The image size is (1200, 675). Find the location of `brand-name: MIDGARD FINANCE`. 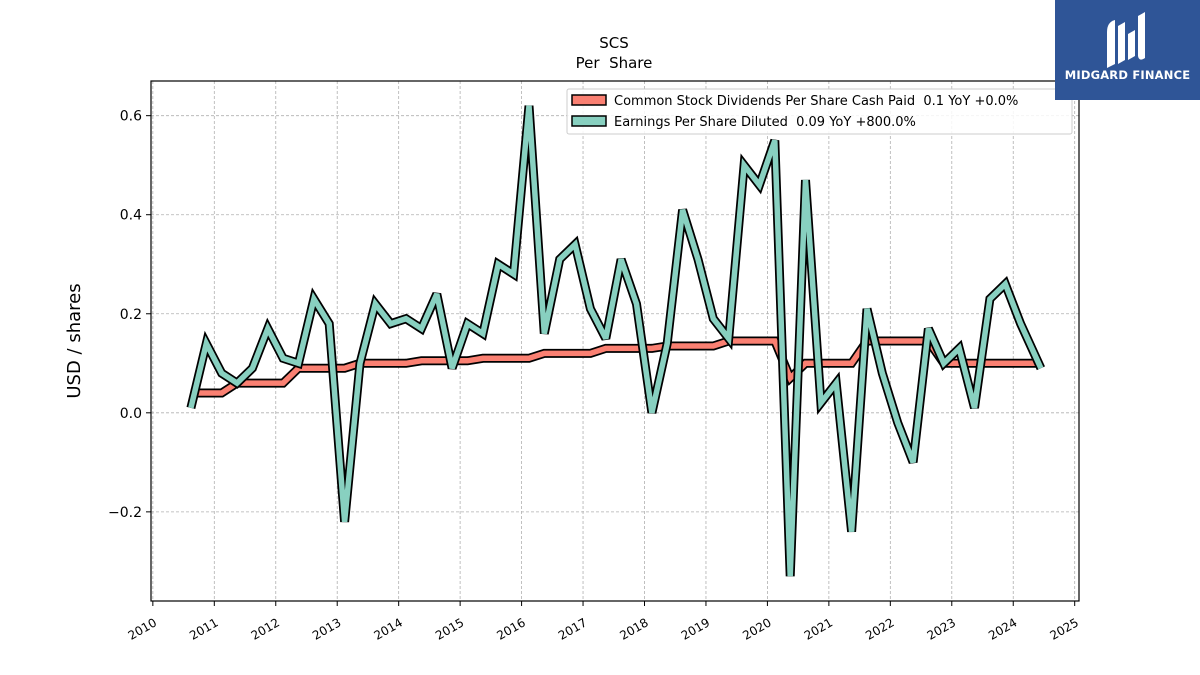

brand-name: MIDGARD FINANCE is located at coordinates (1127, 75).